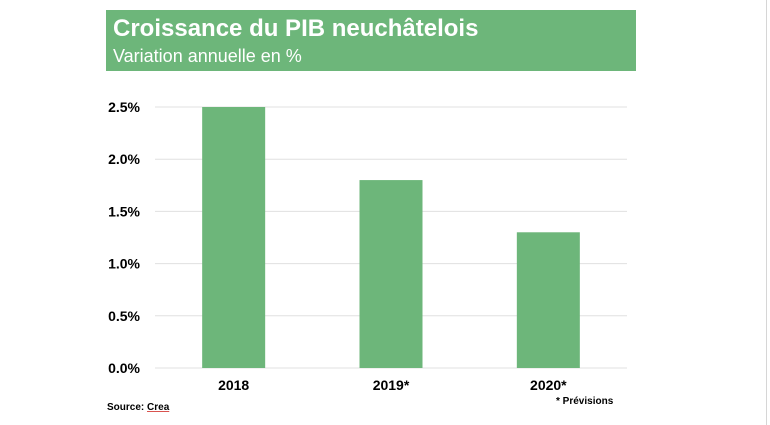 The height and width of the screenshot is (425, 770). What do you see at coordinates (124, 159) in the screenshot?
I see `y-tick-label: 2.0%` at bounding box center [124, 159].